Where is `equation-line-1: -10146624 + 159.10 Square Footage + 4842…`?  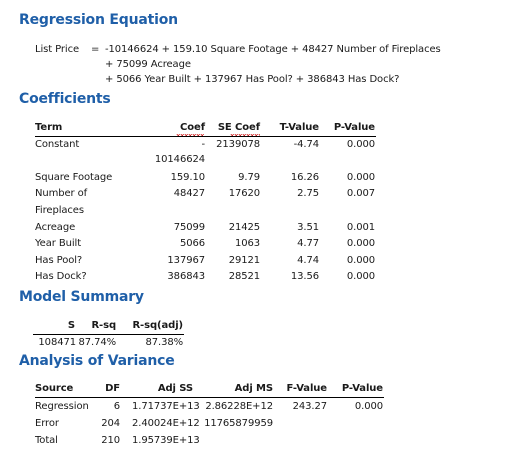
equation-line-1: -10146624 + 159.10 Square Footage + 4842… is located at coordinates (273, 49).